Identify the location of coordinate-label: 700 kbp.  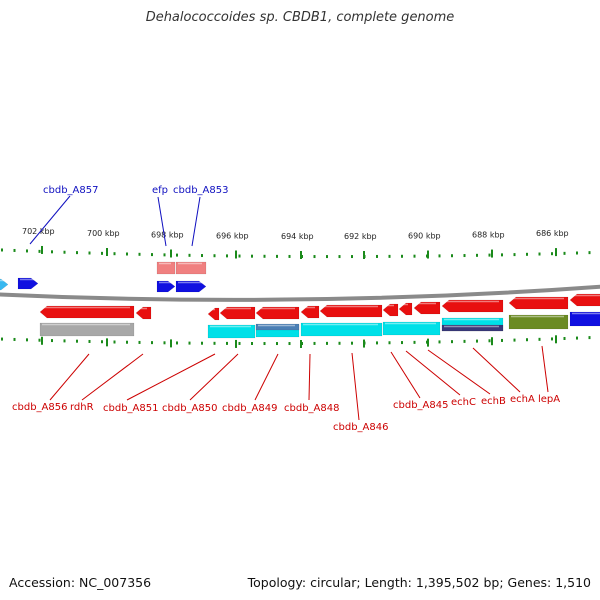
(103, 233).